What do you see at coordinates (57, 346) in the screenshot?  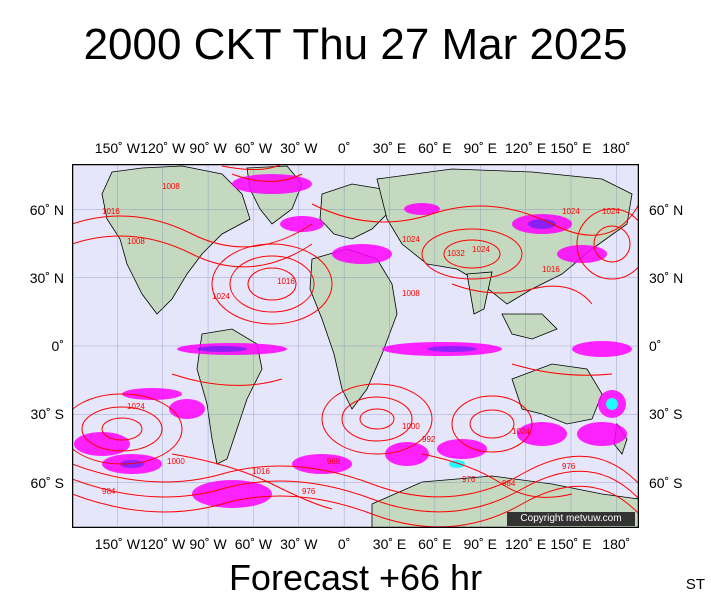 I see `latitude-label-left: 0˚` at bounding box center [57, 346].